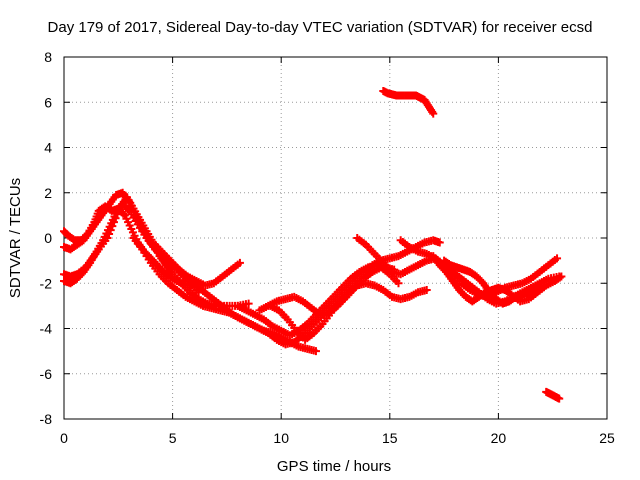  Describe the element at coordinates (48, 193) in the screenshot. I see `y-tick-label: 2` at that location.